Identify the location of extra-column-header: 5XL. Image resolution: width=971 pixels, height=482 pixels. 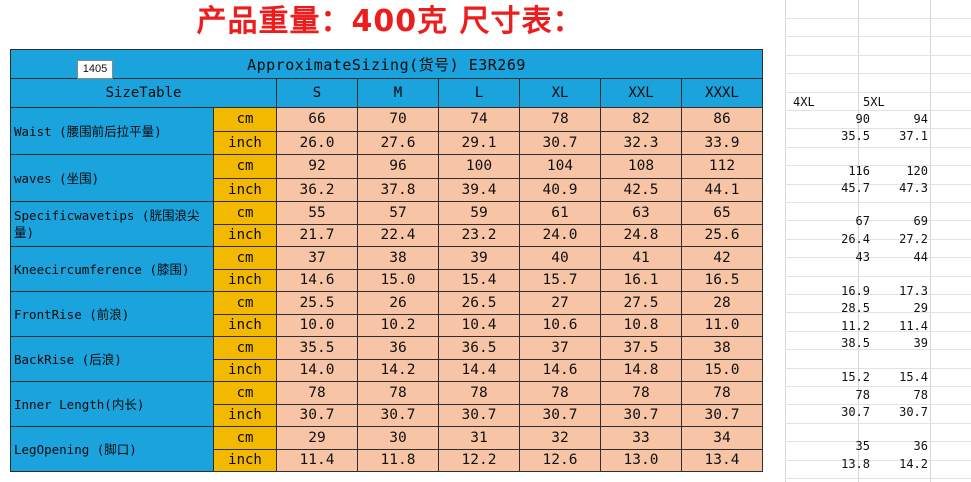
(874, 102).